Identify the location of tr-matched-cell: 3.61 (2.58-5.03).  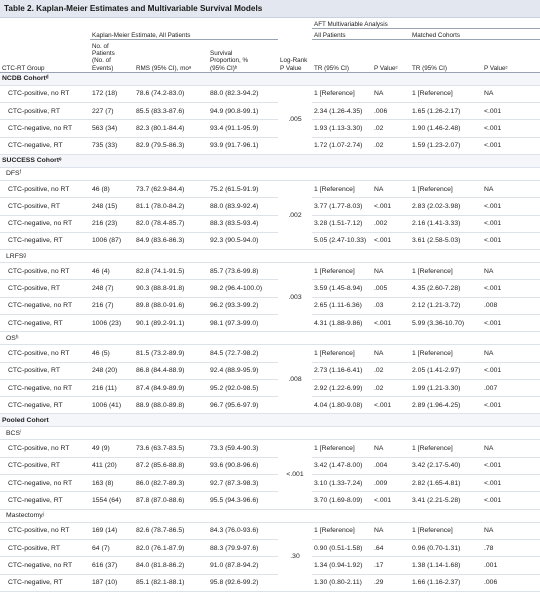
(446, 241).